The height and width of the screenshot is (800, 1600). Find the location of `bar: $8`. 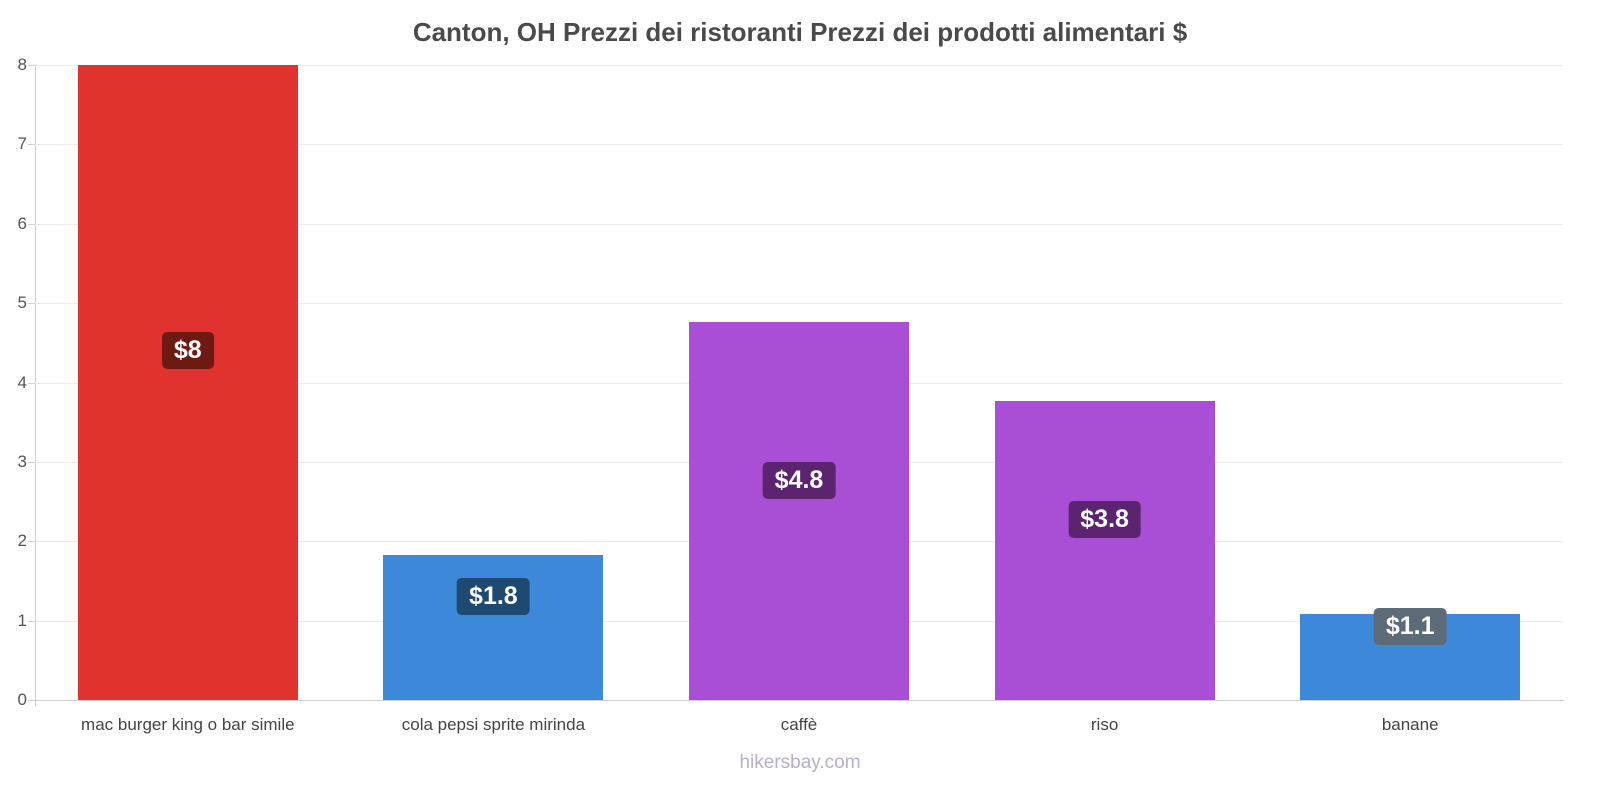

bar: $8 is located at coordinates (187, 382).